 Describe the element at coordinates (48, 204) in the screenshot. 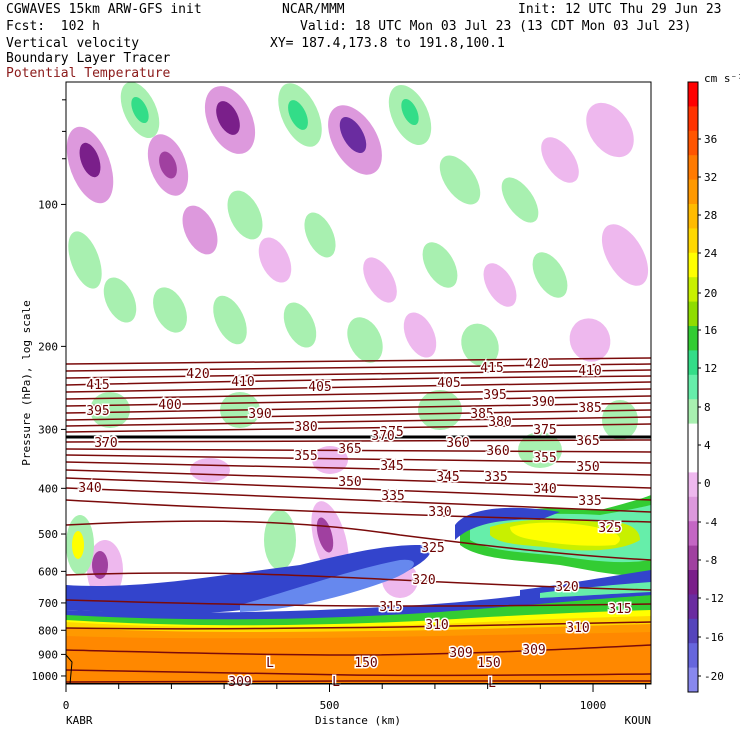

I see `y-tick-label: 100` at that location.